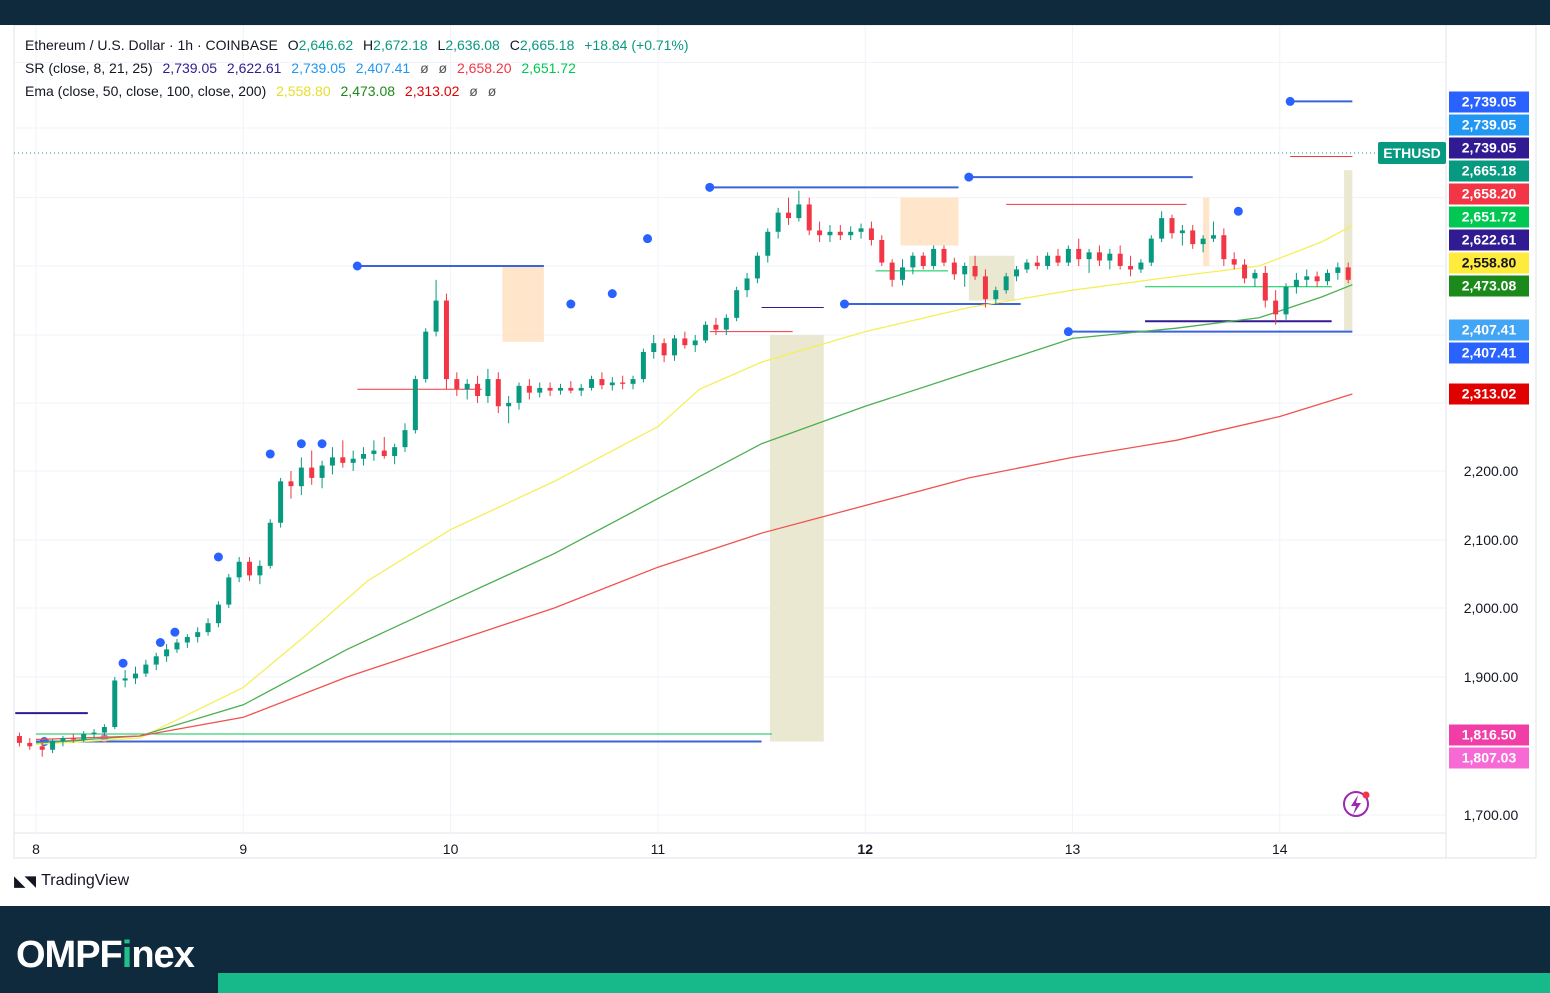  Describe the element at coordinates (658, 849) in the screenshot. I see `x-tick-label: 11` at that location.